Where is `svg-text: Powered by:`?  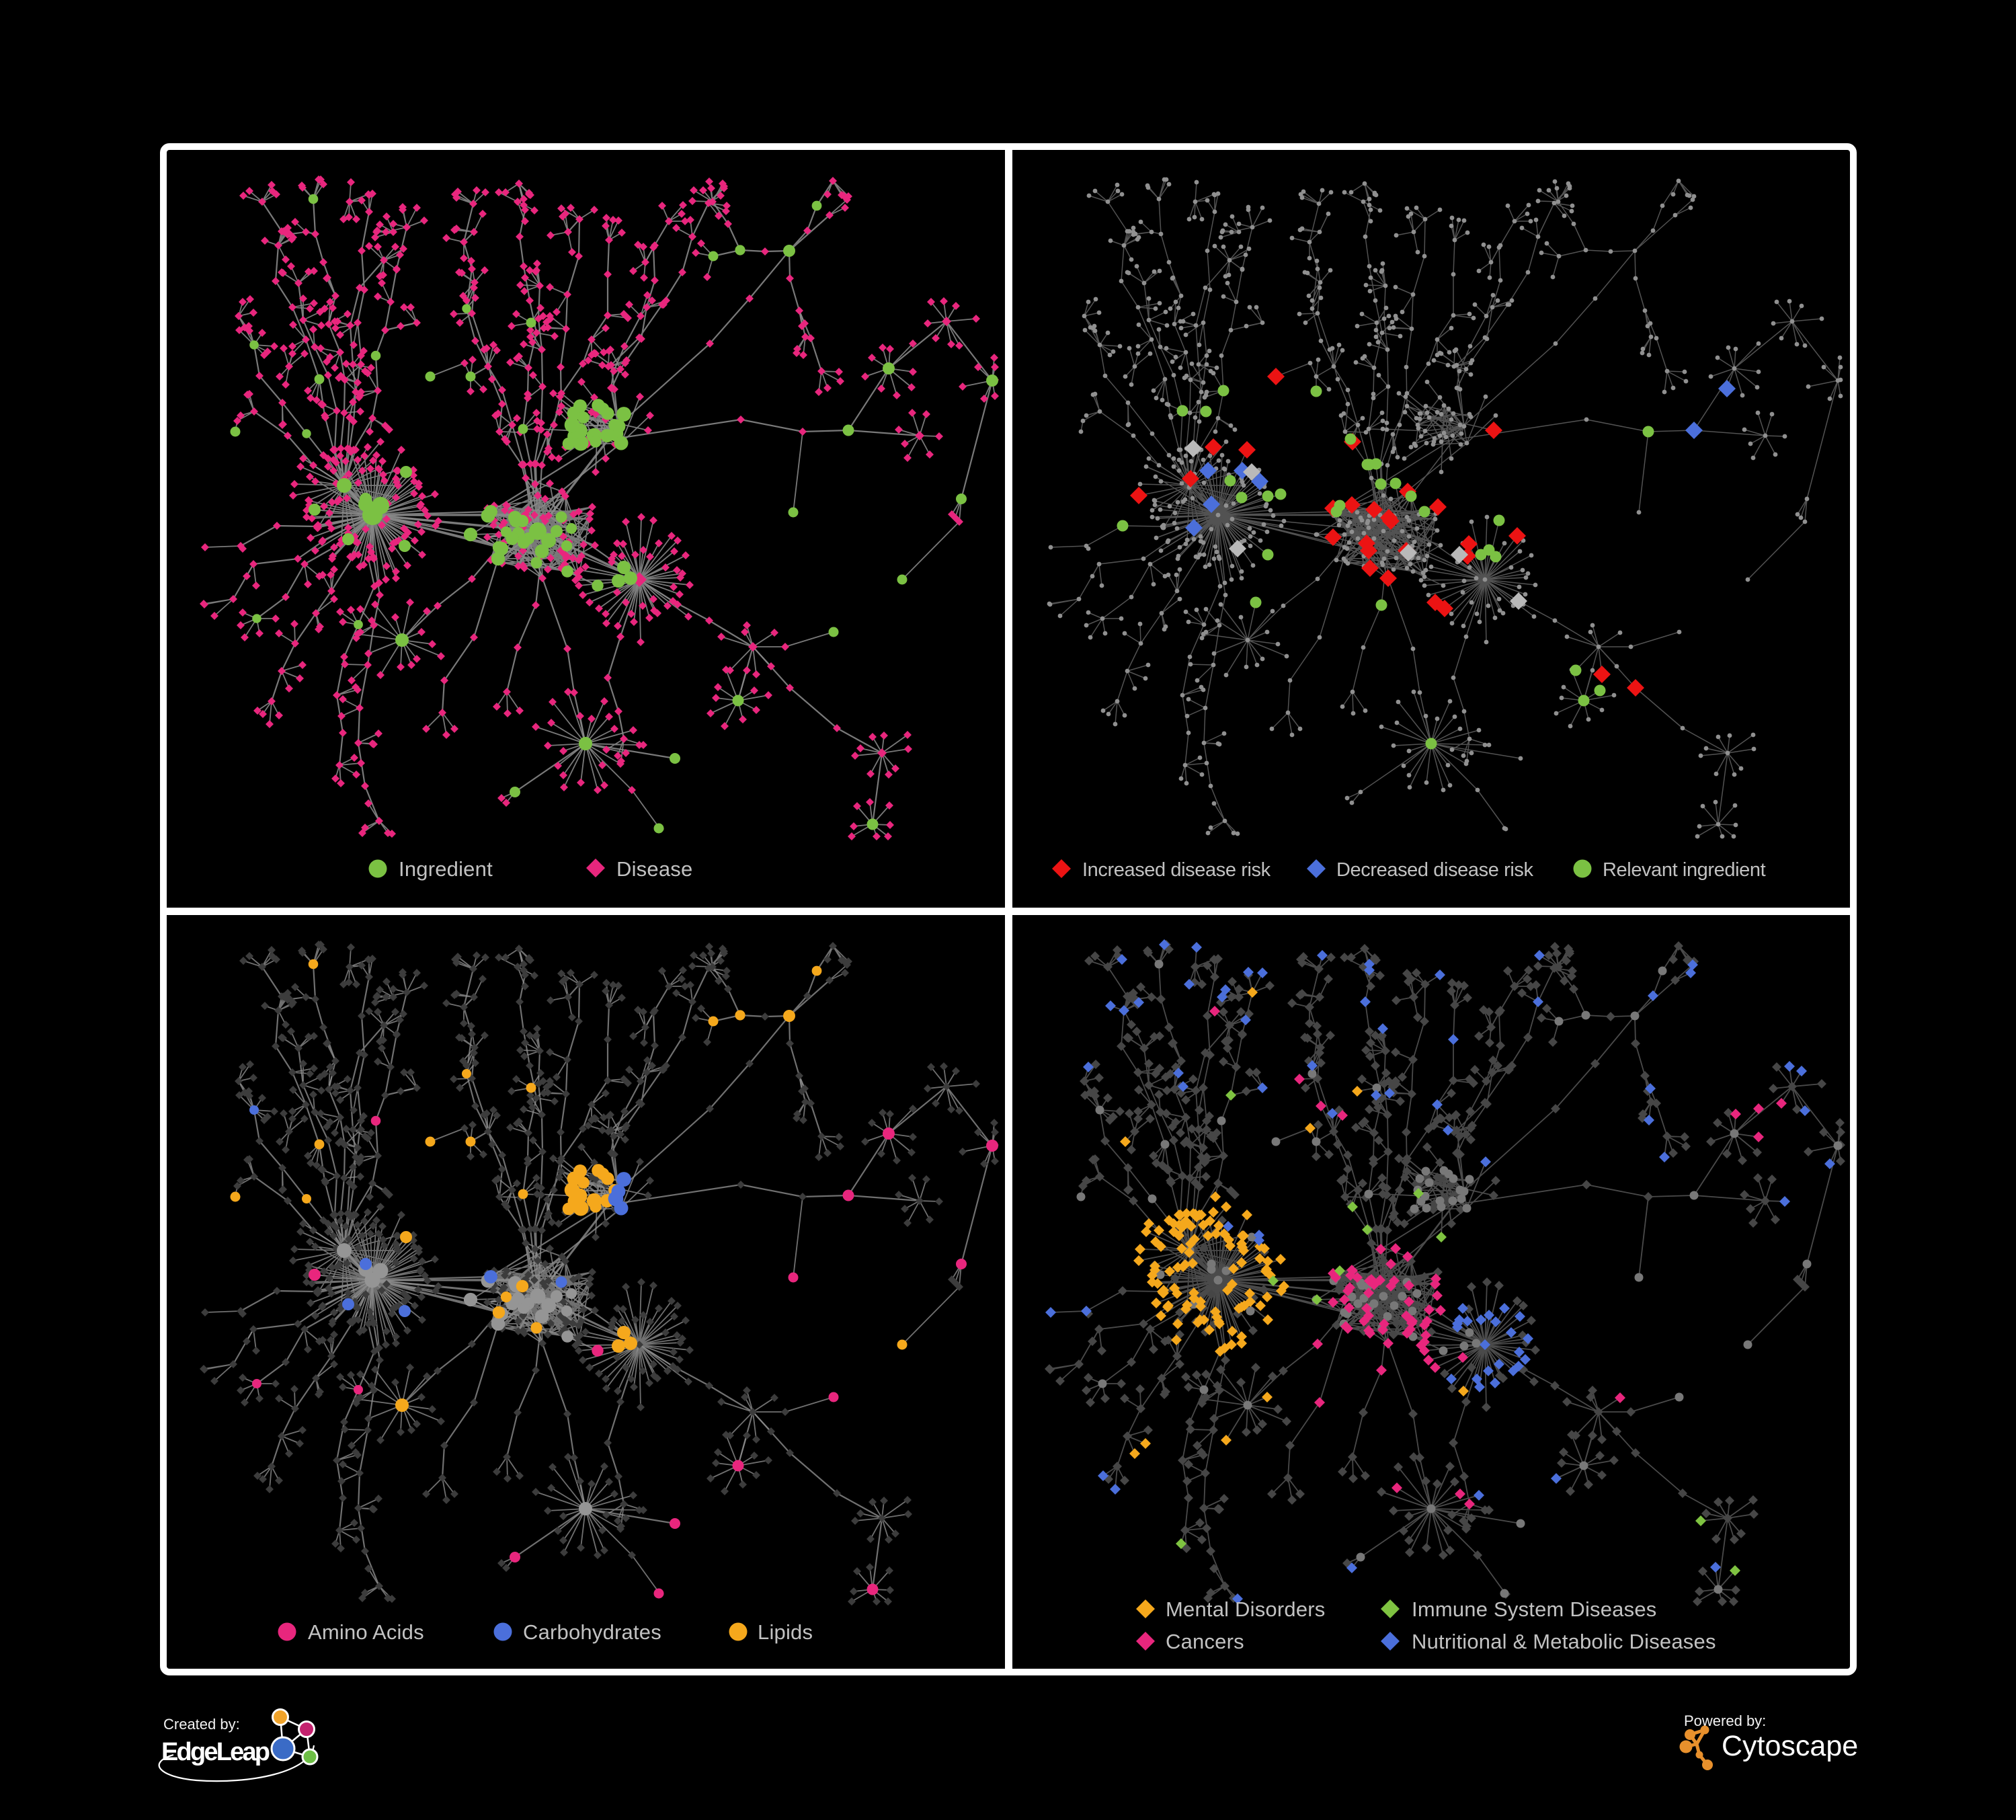
svg-text: Powered by: is located at coordinates (1725, 1720).